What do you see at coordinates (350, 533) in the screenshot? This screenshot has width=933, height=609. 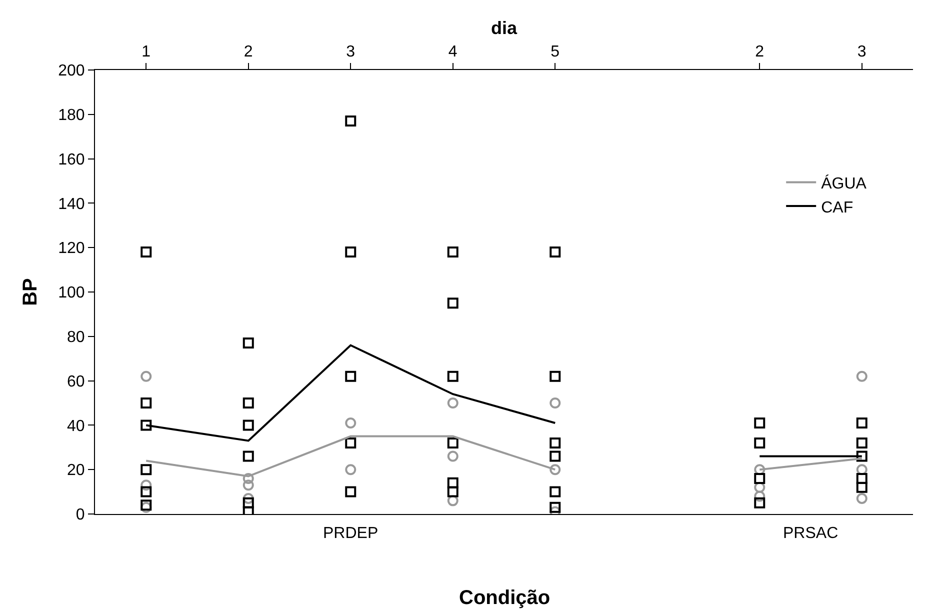 I see `text: PRDEP` at bounding box center [350, 533].